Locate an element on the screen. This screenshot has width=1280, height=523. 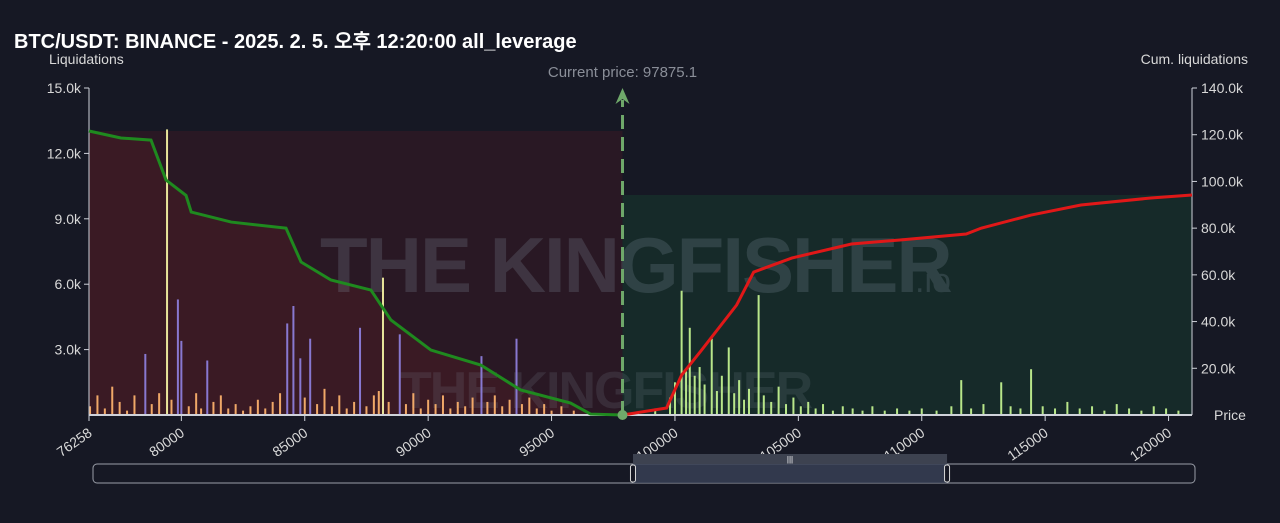
current-price-marker is located at coordinates (622, 415).